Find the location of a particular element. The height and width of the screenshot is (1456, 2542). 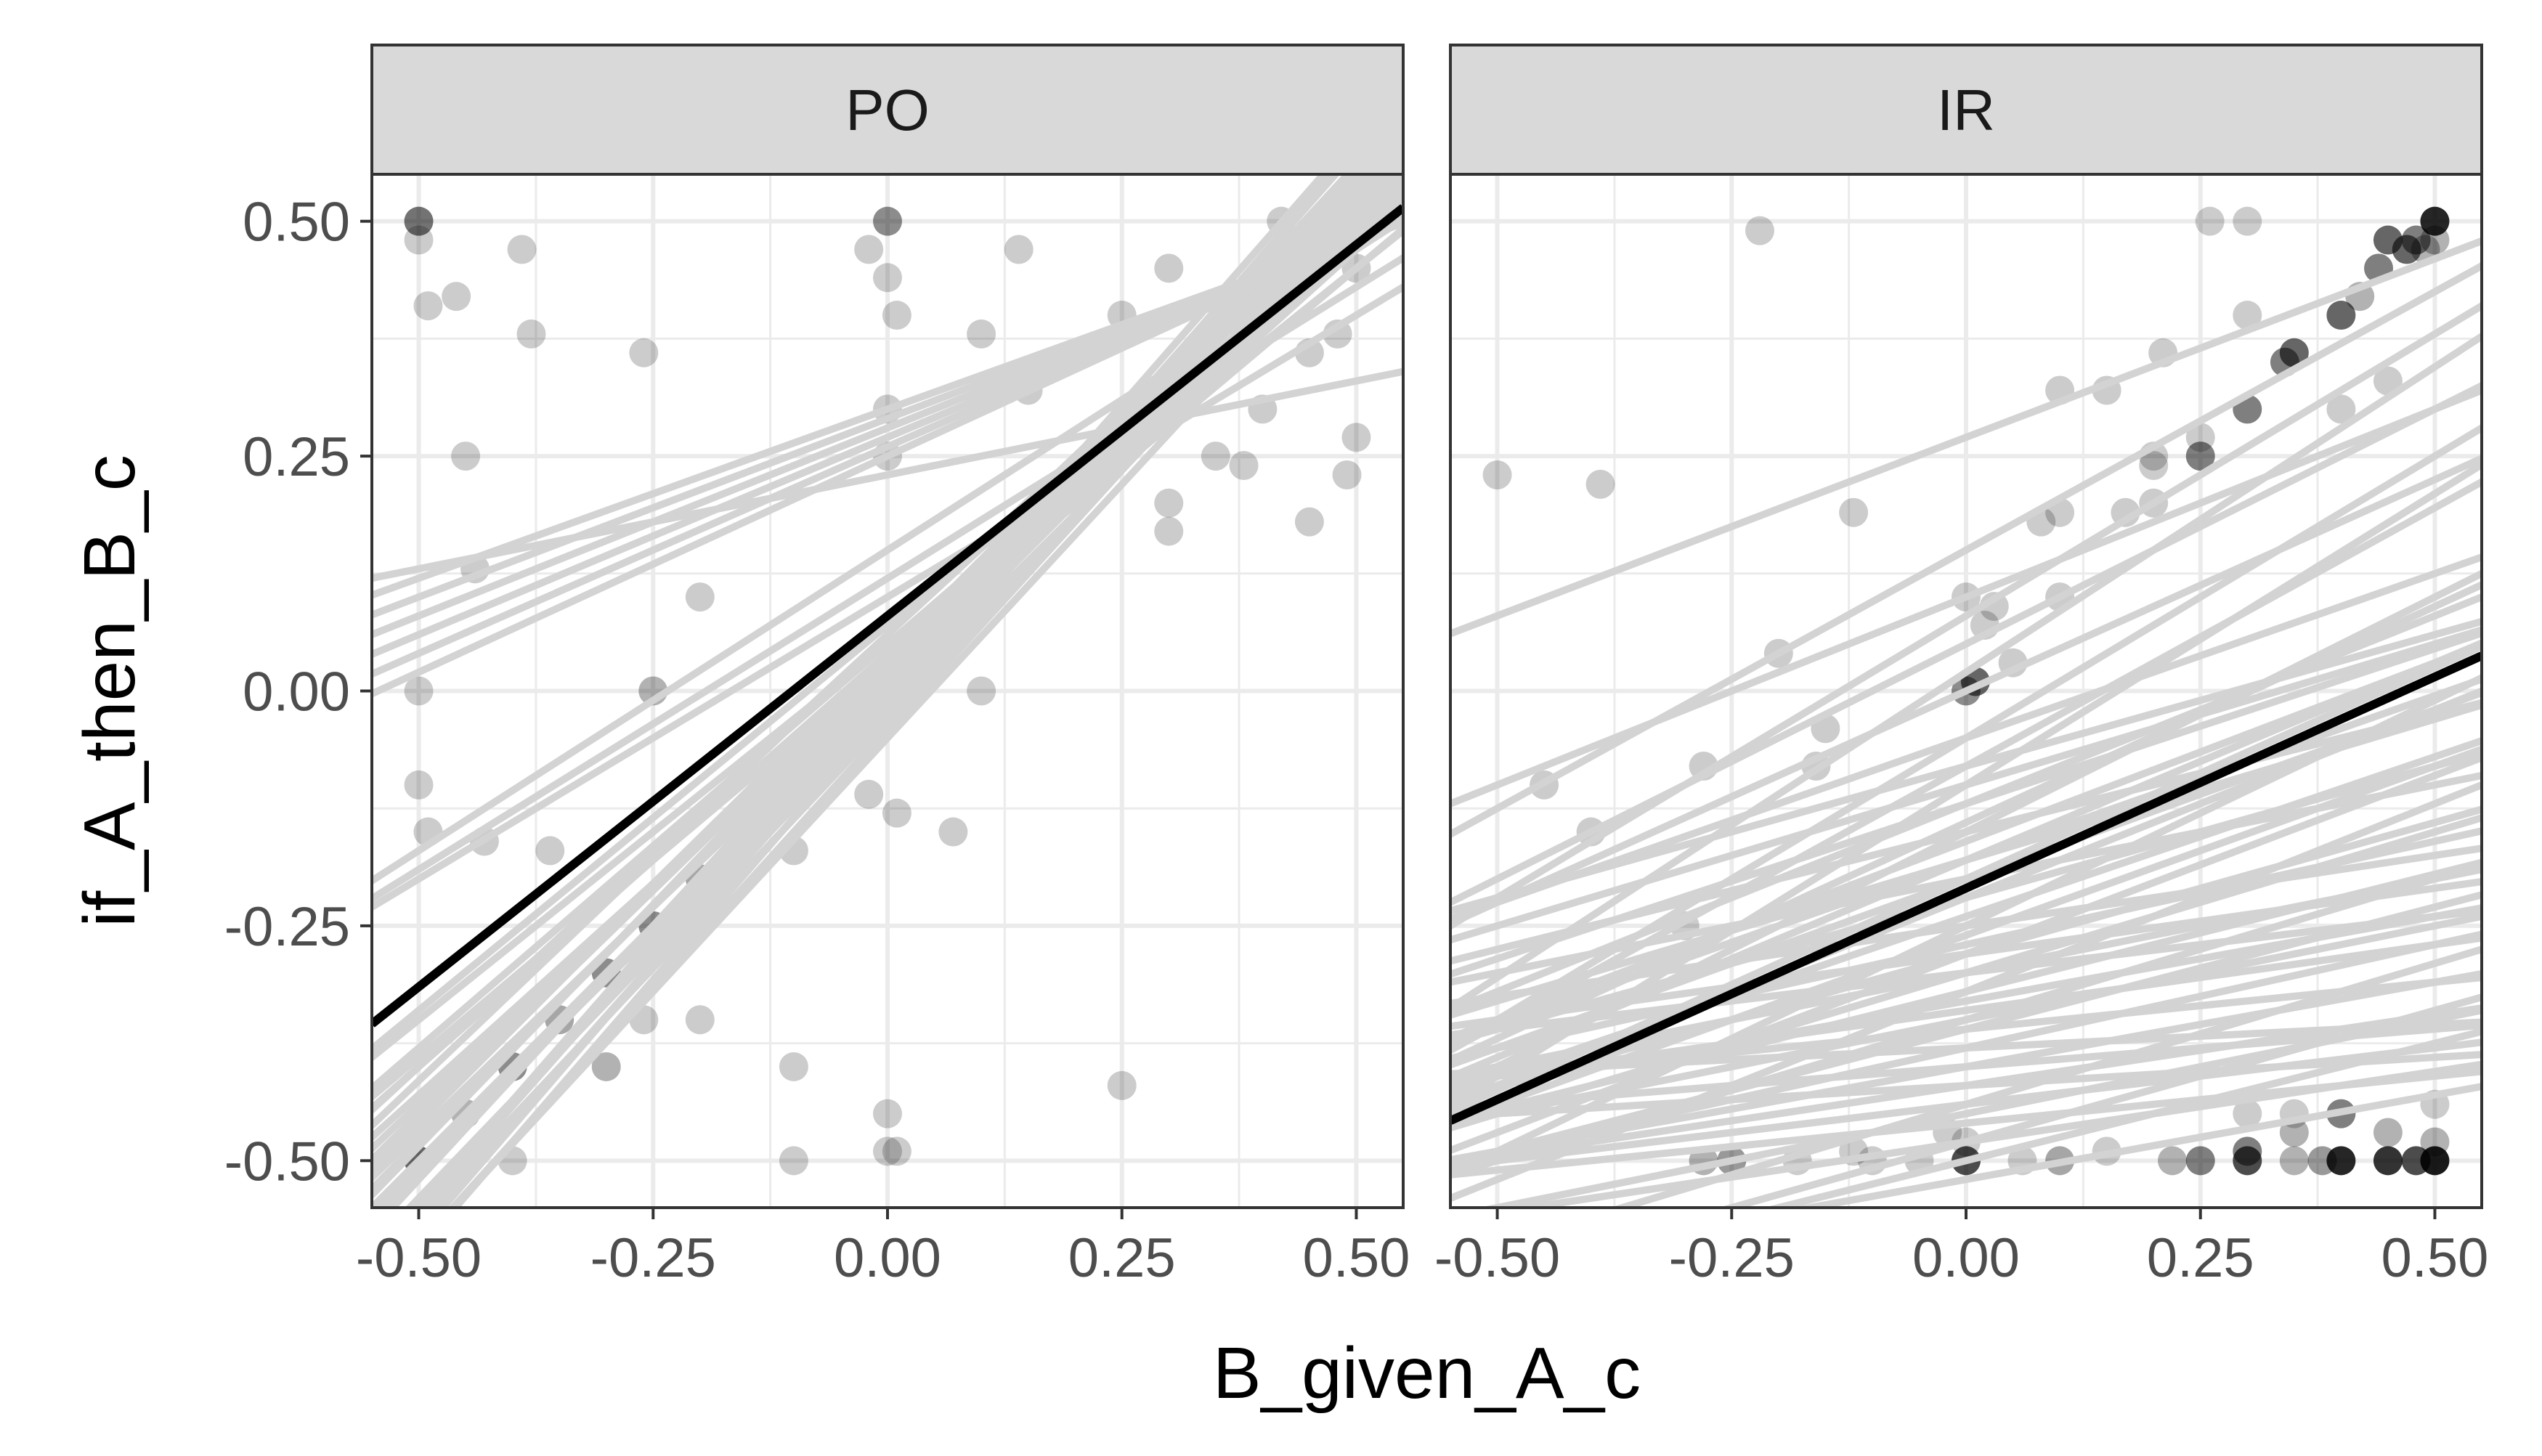

facet-strip-label: IR is located at coordinates (1966, 110).